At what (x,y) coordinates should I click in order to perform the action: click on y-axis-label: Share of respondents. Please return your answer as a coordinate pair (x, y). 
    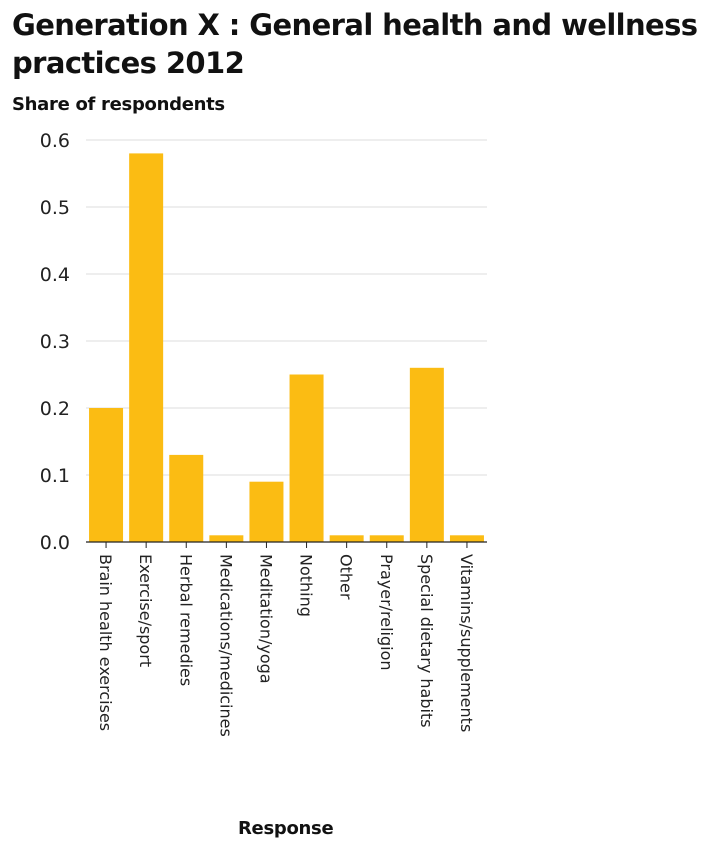
    Looking at the image, I should click on (118, 104).